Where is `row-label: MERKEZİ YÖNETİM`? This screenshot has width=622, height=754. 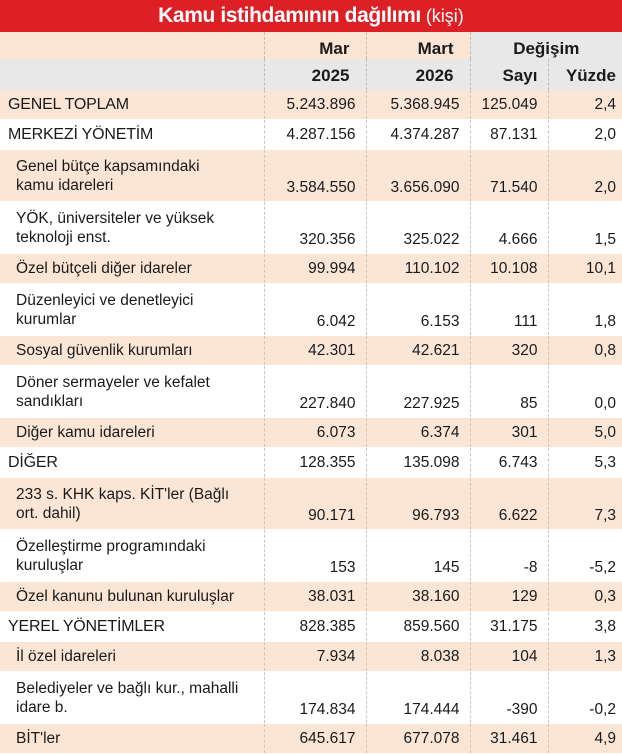
row-label: MERKEZİ YÖNETİM is located at coordinates (132, 134).